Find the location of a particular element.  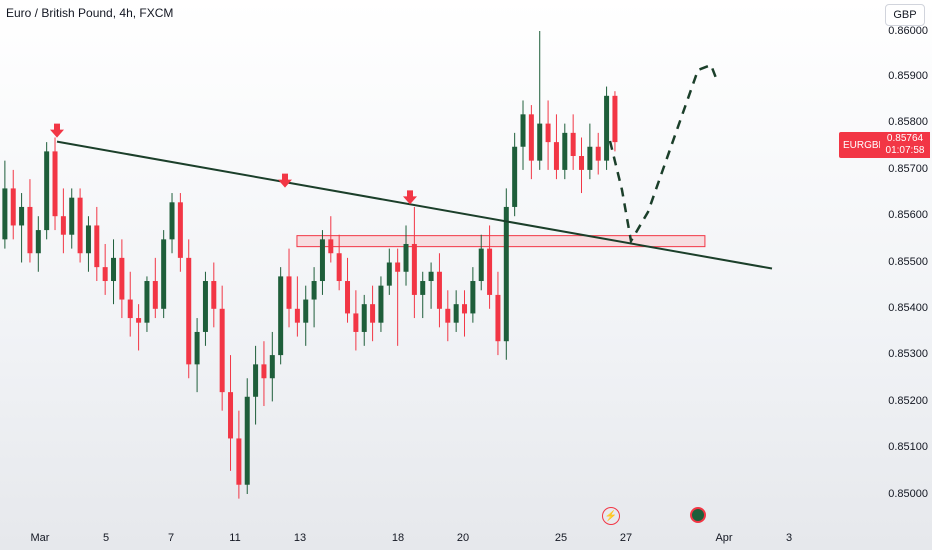

chart-title: Euro / British Pound, 4h, FXCM is located at coordinates (90, 13).